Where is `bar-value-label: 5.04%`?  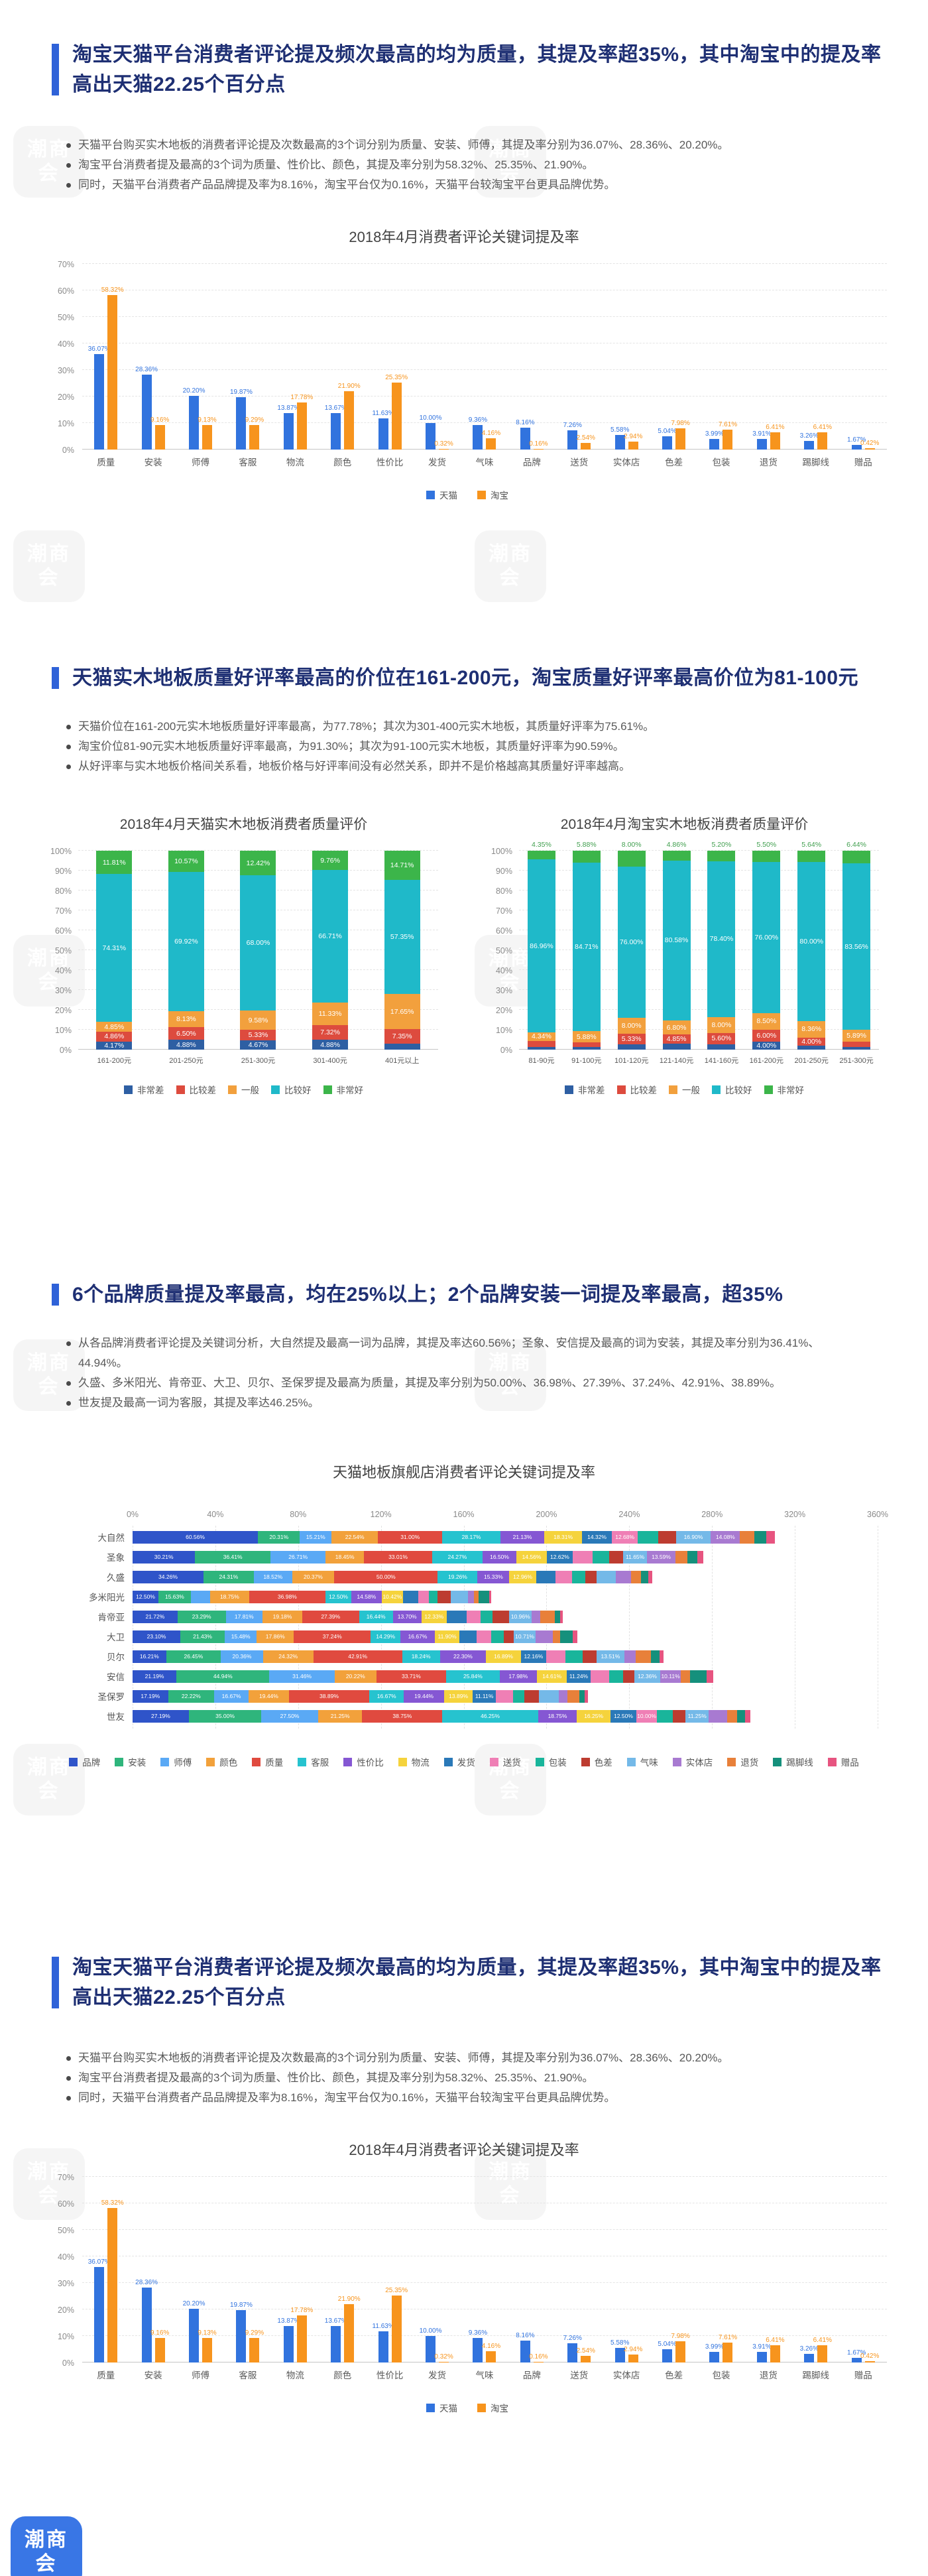 bar-value-label: 5.04% is located at coordinates (667, 431).